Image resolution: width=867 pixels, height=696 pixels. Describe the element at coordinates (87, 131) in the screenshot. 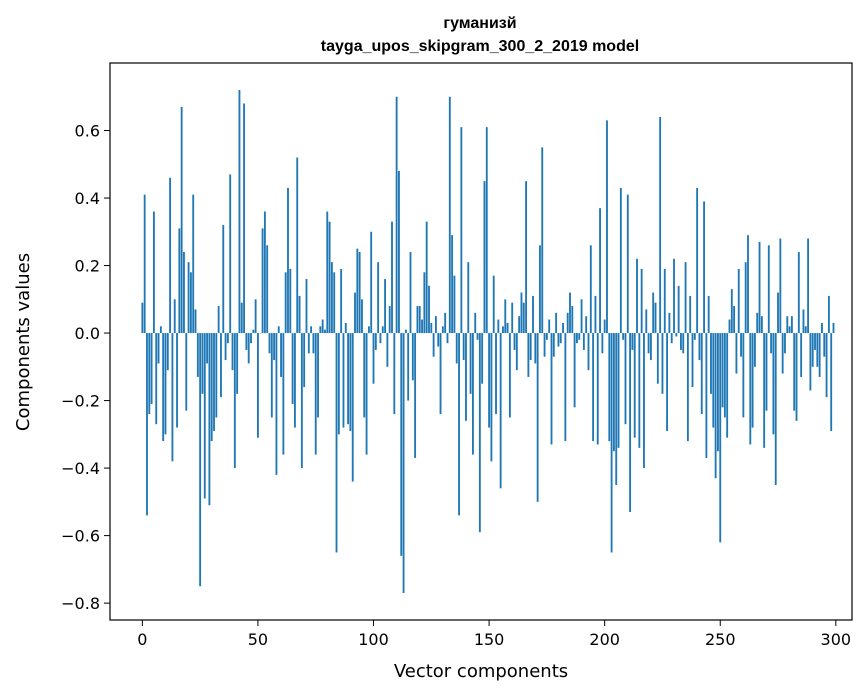

I see `y-tick-label: 0.6` at that location.